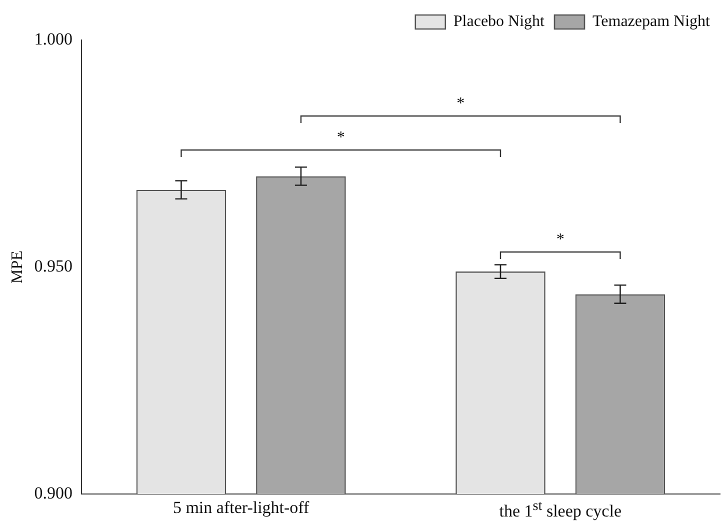 Image resolution: width=724 pixels, height=524 pixels. I want to click on y-tick-label: 0.950, so click(53, 266).